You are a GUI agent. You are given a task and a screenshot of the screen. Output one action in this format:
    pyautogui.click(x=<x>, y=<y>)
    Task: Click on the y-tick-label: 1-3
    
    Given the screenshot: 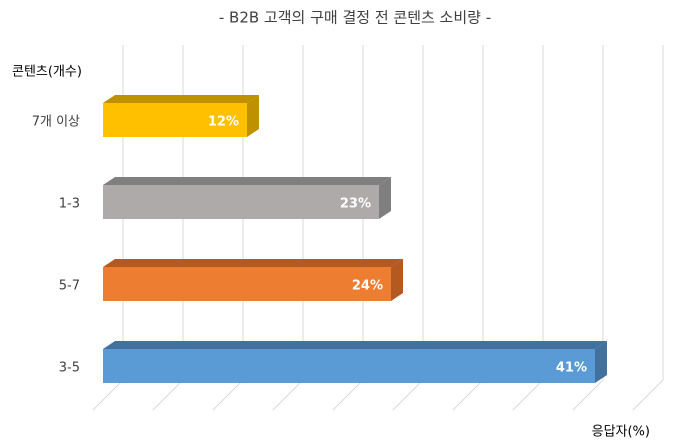 What is the action you would take?
    pyautogui.click(x=69, y=204)
    